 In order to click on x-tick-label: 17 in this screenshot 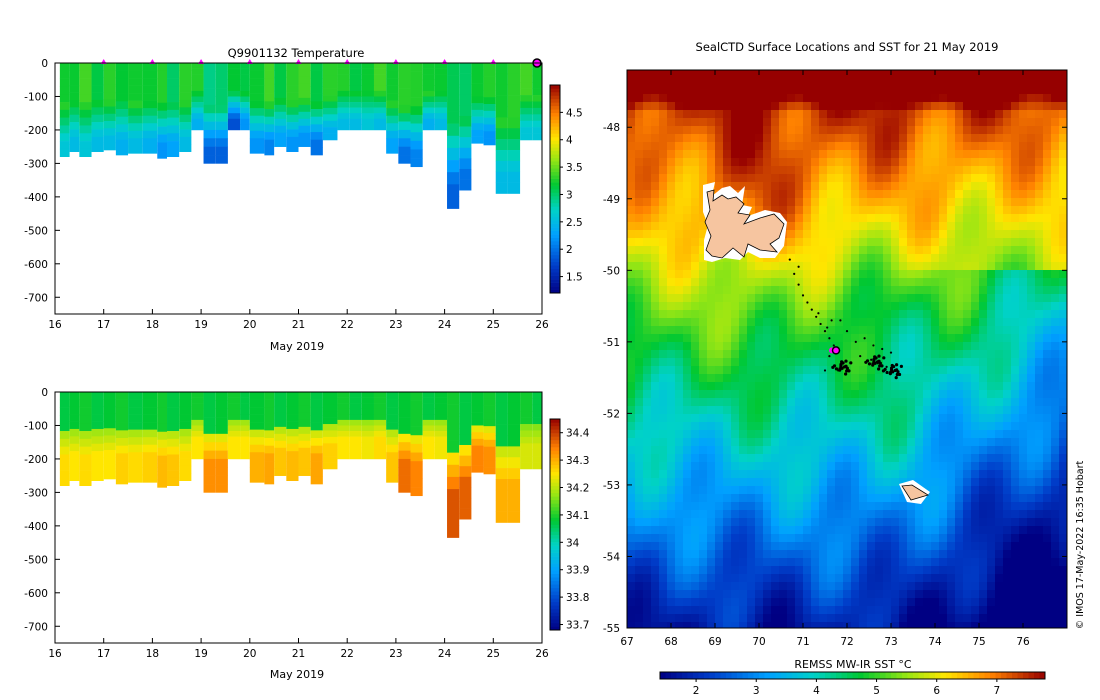, I will do `click(103, 325)`.